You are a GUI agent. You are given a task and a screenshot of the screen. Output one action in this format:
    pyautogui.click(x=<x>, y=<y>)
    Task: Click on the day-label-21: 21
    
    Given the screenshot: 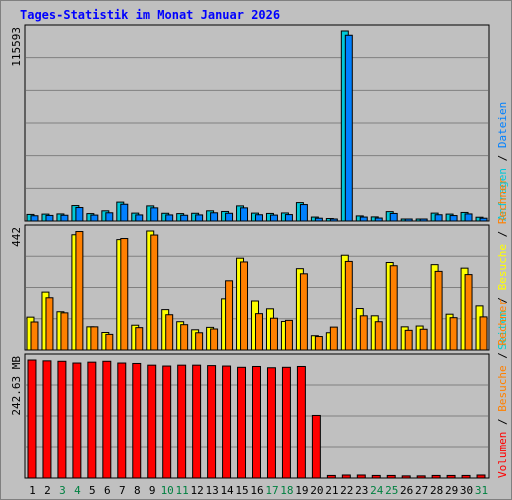 What is the action you would take?
    pyautogui.click(x=331, y=490)
    